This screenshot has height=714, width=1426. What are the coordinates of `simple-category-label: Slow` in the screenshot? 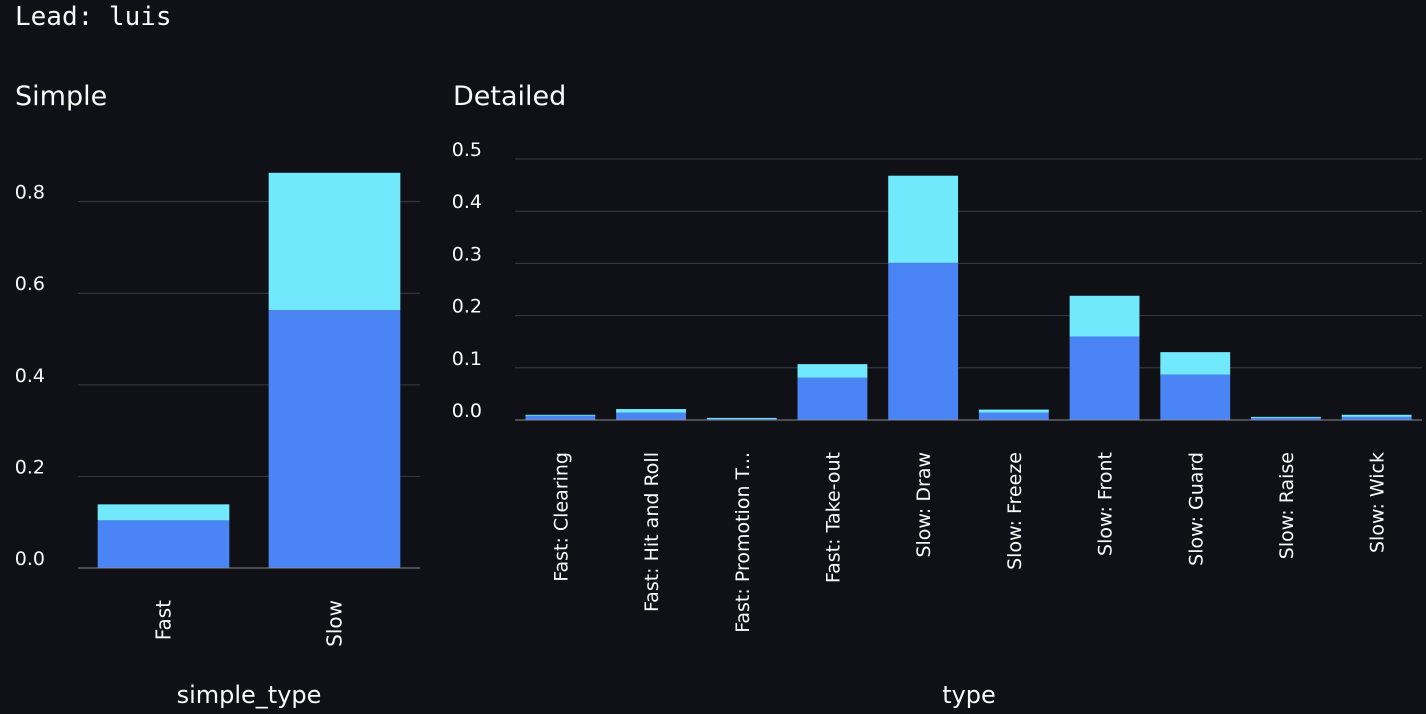 It's located at (335, 623).